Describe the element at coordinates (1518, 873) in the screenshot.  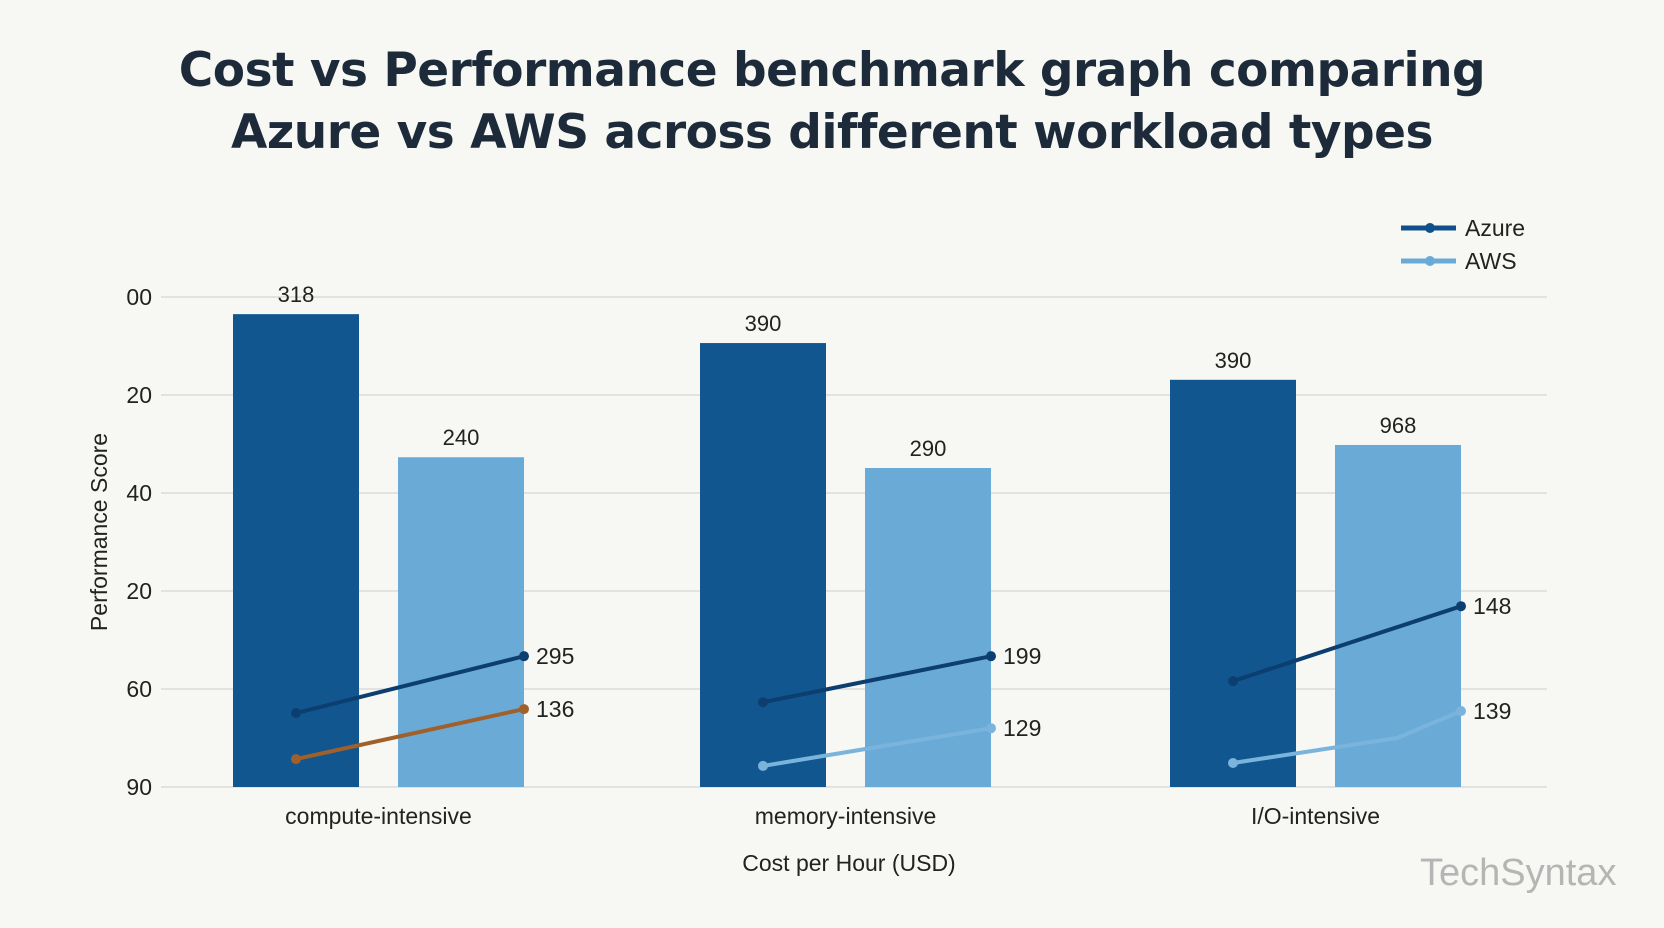
I see `watermark-logo: TechSyntax` at that location.